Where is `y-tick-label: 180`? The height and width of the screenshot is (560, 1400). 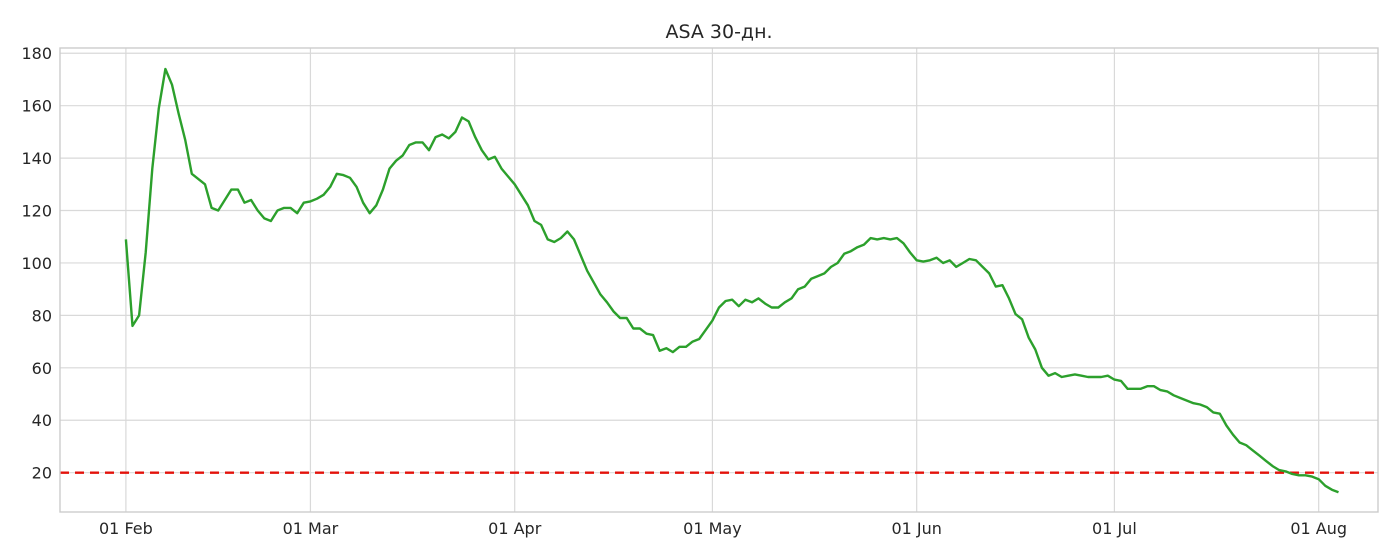 y-tick-label: 180 is located at coordinates (36, 53).